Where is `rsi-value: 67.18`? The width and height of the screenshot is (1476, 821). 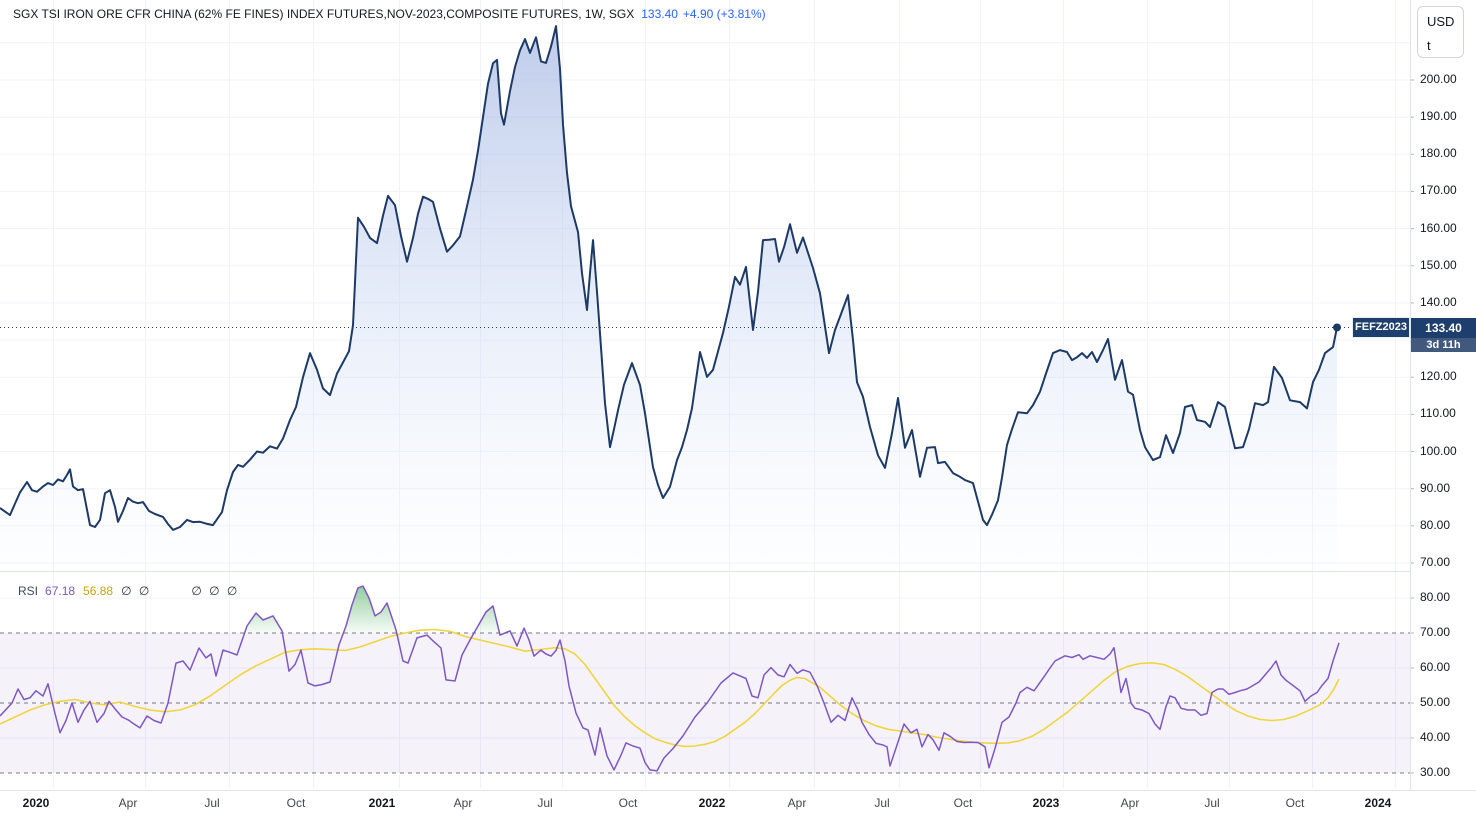
rsi-value: 67.18 is located at coordinates (60, 591).